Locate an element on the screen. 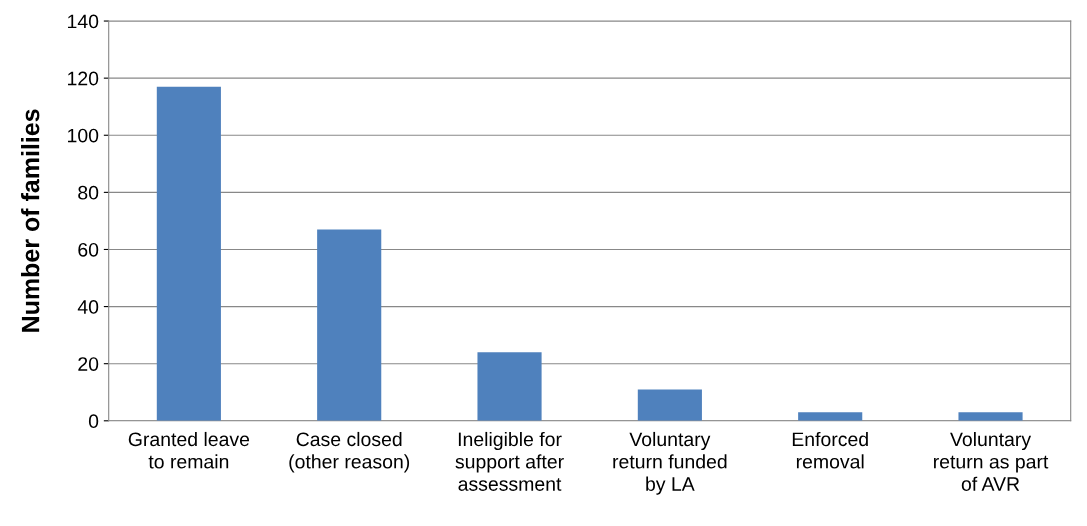 Image resolution: width=1087 pixels, height=526 pixels. y-tick-label: 100 is located at coordinates (83, 135).